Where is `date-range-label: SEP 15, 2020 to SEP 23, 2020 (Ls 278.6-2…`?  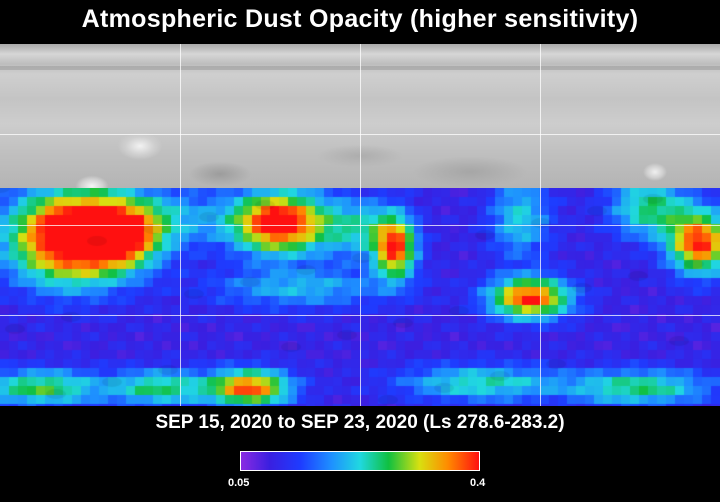
date-range-label: SEP 15, 2020 to SEP 23, 2020 (Ls 278.6-2… is located at coordinates (360, 422).